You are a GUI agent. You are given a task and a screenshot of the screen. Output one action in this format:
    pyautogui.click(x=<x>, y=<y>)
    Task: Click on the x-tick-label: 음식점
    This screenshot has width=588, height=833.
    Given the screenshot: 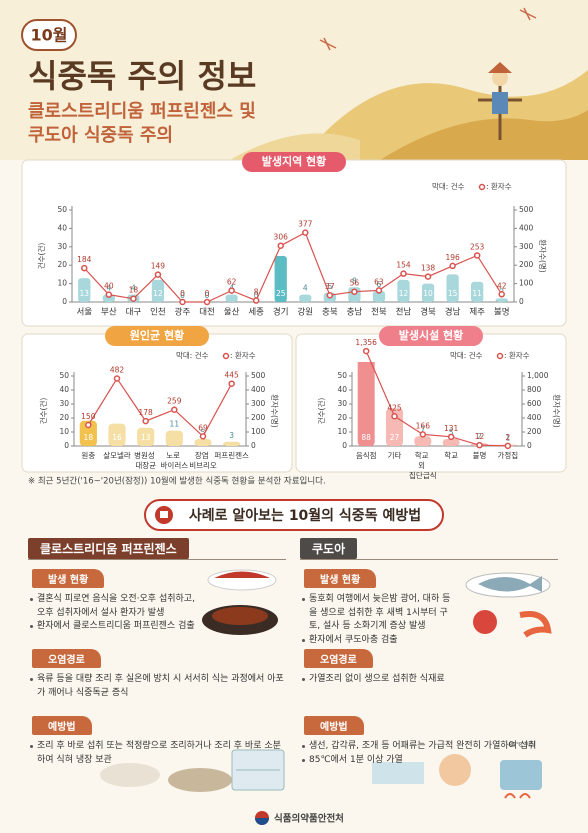 What is the action you would take?
    pyautogui.click(x=366, y=455)
    